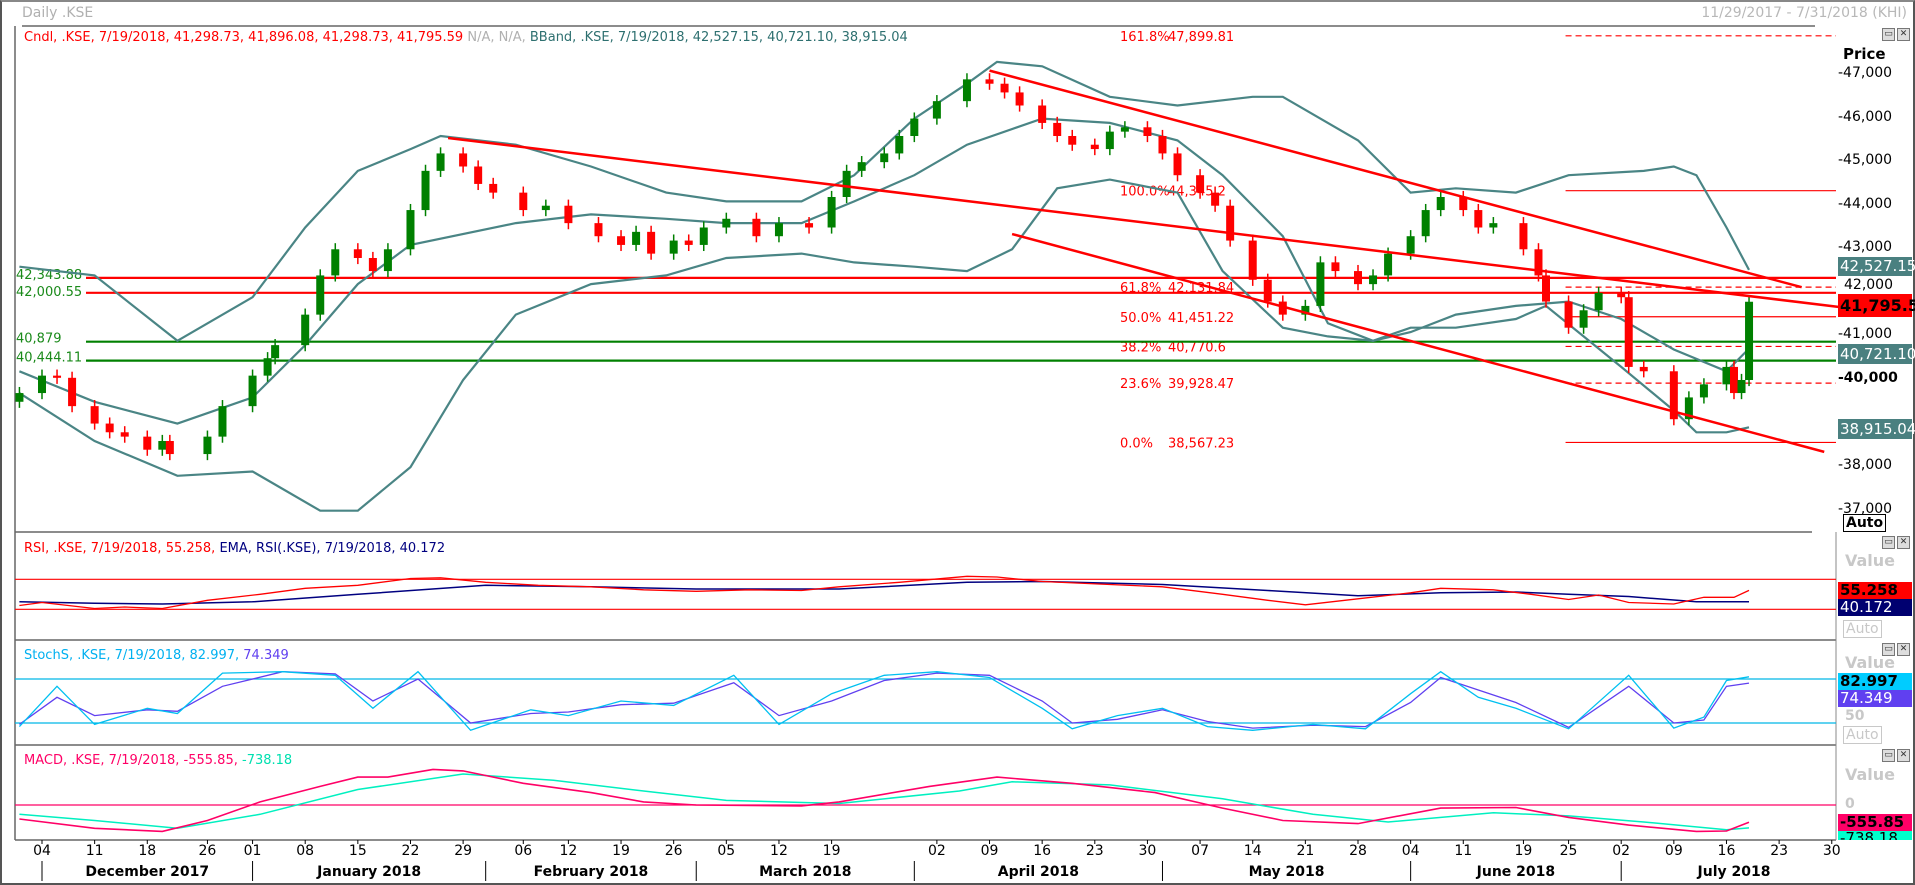  What do you see at coordinates (131, 760) in the screenshot?
I see `macd-legend-text: MACD, .KSE, 7/19/2018, -555.85,` at bounding box center [131, 760].